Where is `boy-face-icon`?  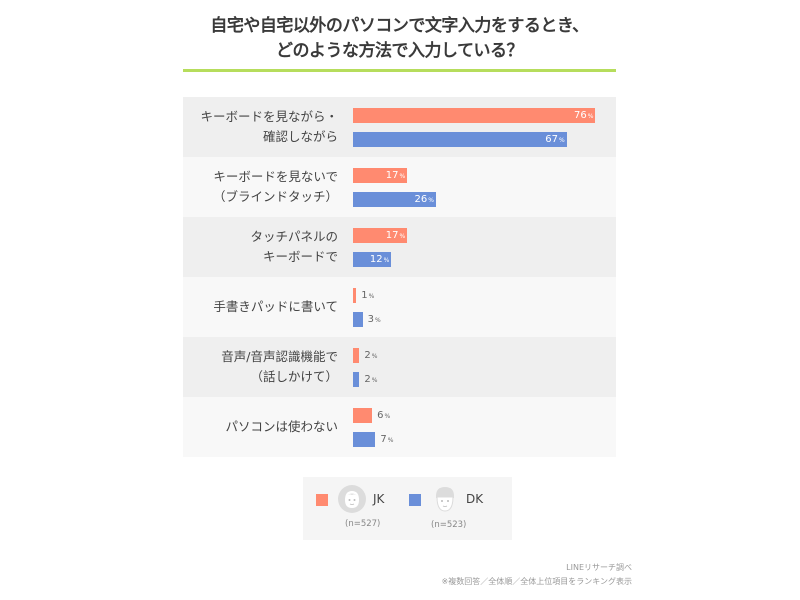
boy-face-icon is located at coordinates (445, 499).